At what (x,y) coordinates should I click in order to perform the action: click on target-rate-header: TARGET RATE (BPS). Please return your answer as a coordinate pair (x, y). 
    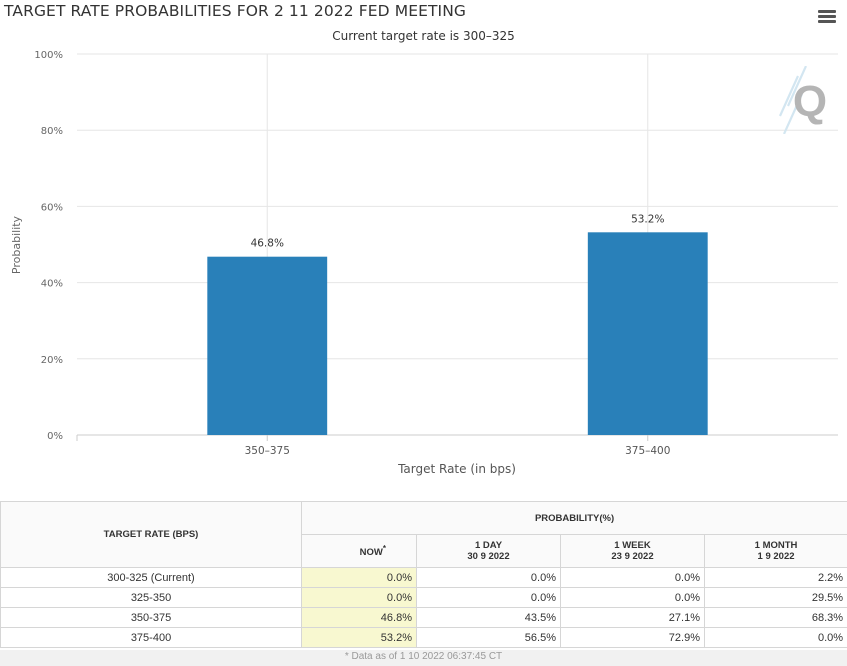
    Looking at the image, I should click on (151, 534).